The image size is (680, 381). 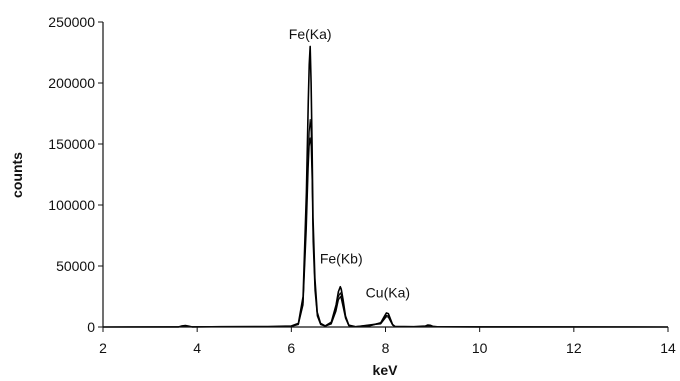 I want to click on y-tick-label: 50000, so click(x=75, y=266).